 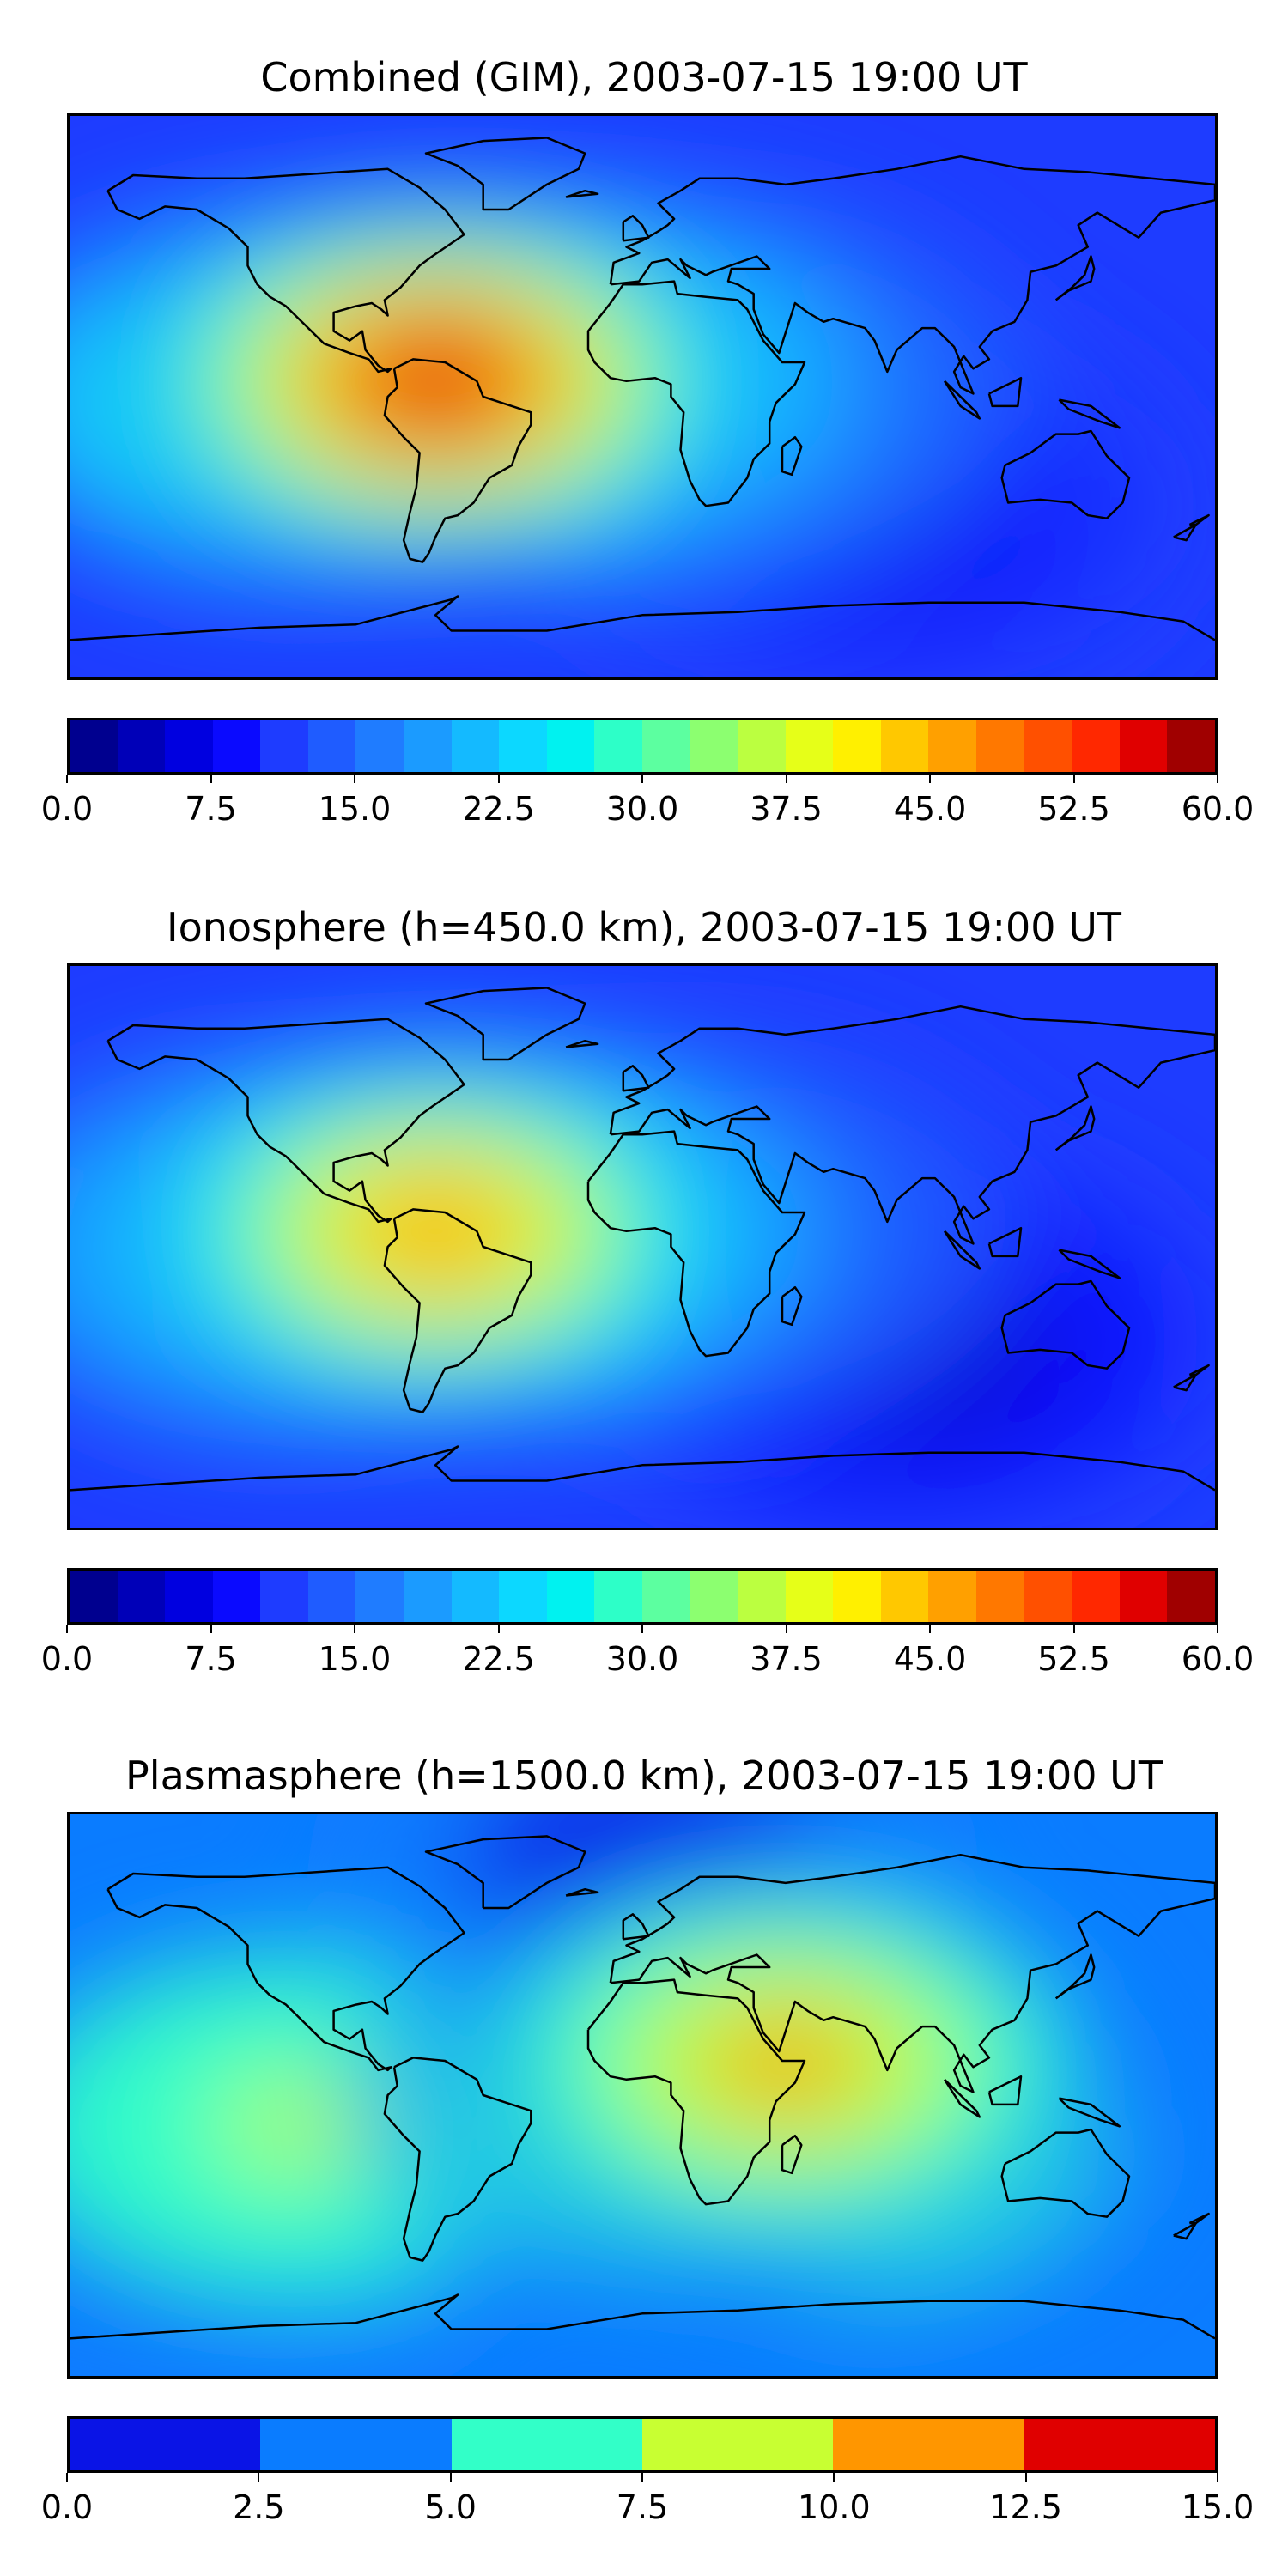 What do you see at coordinates (930, 809) in the screenshot?
I see `colorbar-tick-label: 45.0` at bounding box center [930, 809].